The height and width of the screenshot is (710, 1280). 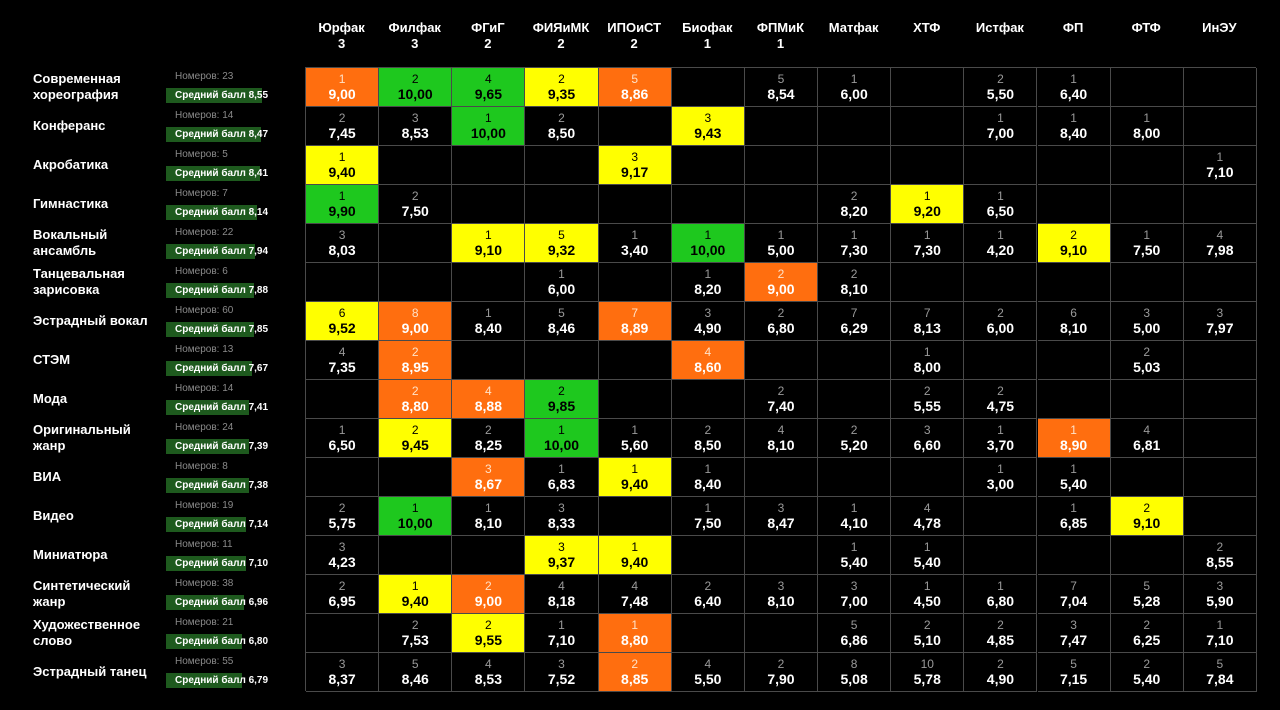 I want to click on entries-count: Номеров: 23, so click(x=204, y=76).